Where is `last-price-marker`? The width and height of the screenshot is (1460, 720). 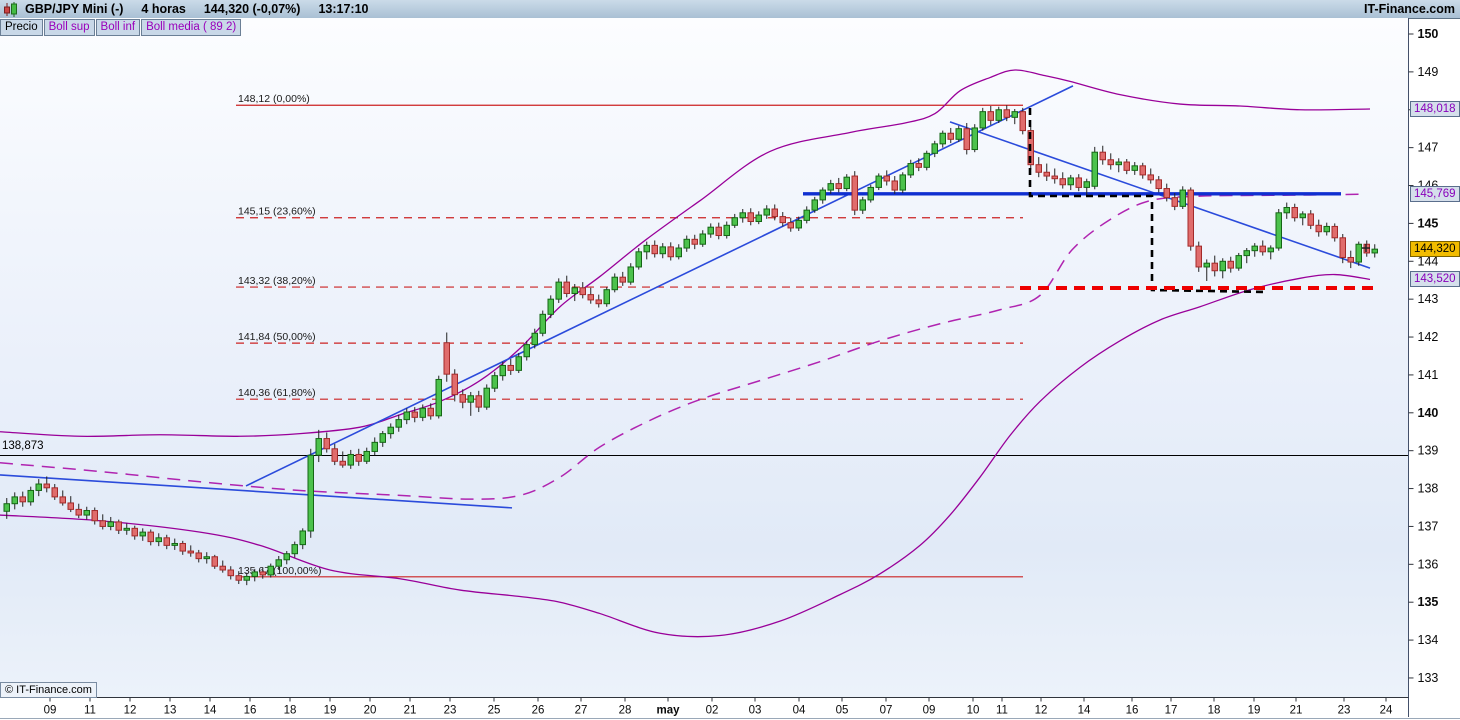 last-price-marker is located at coordinates (1366, 248).